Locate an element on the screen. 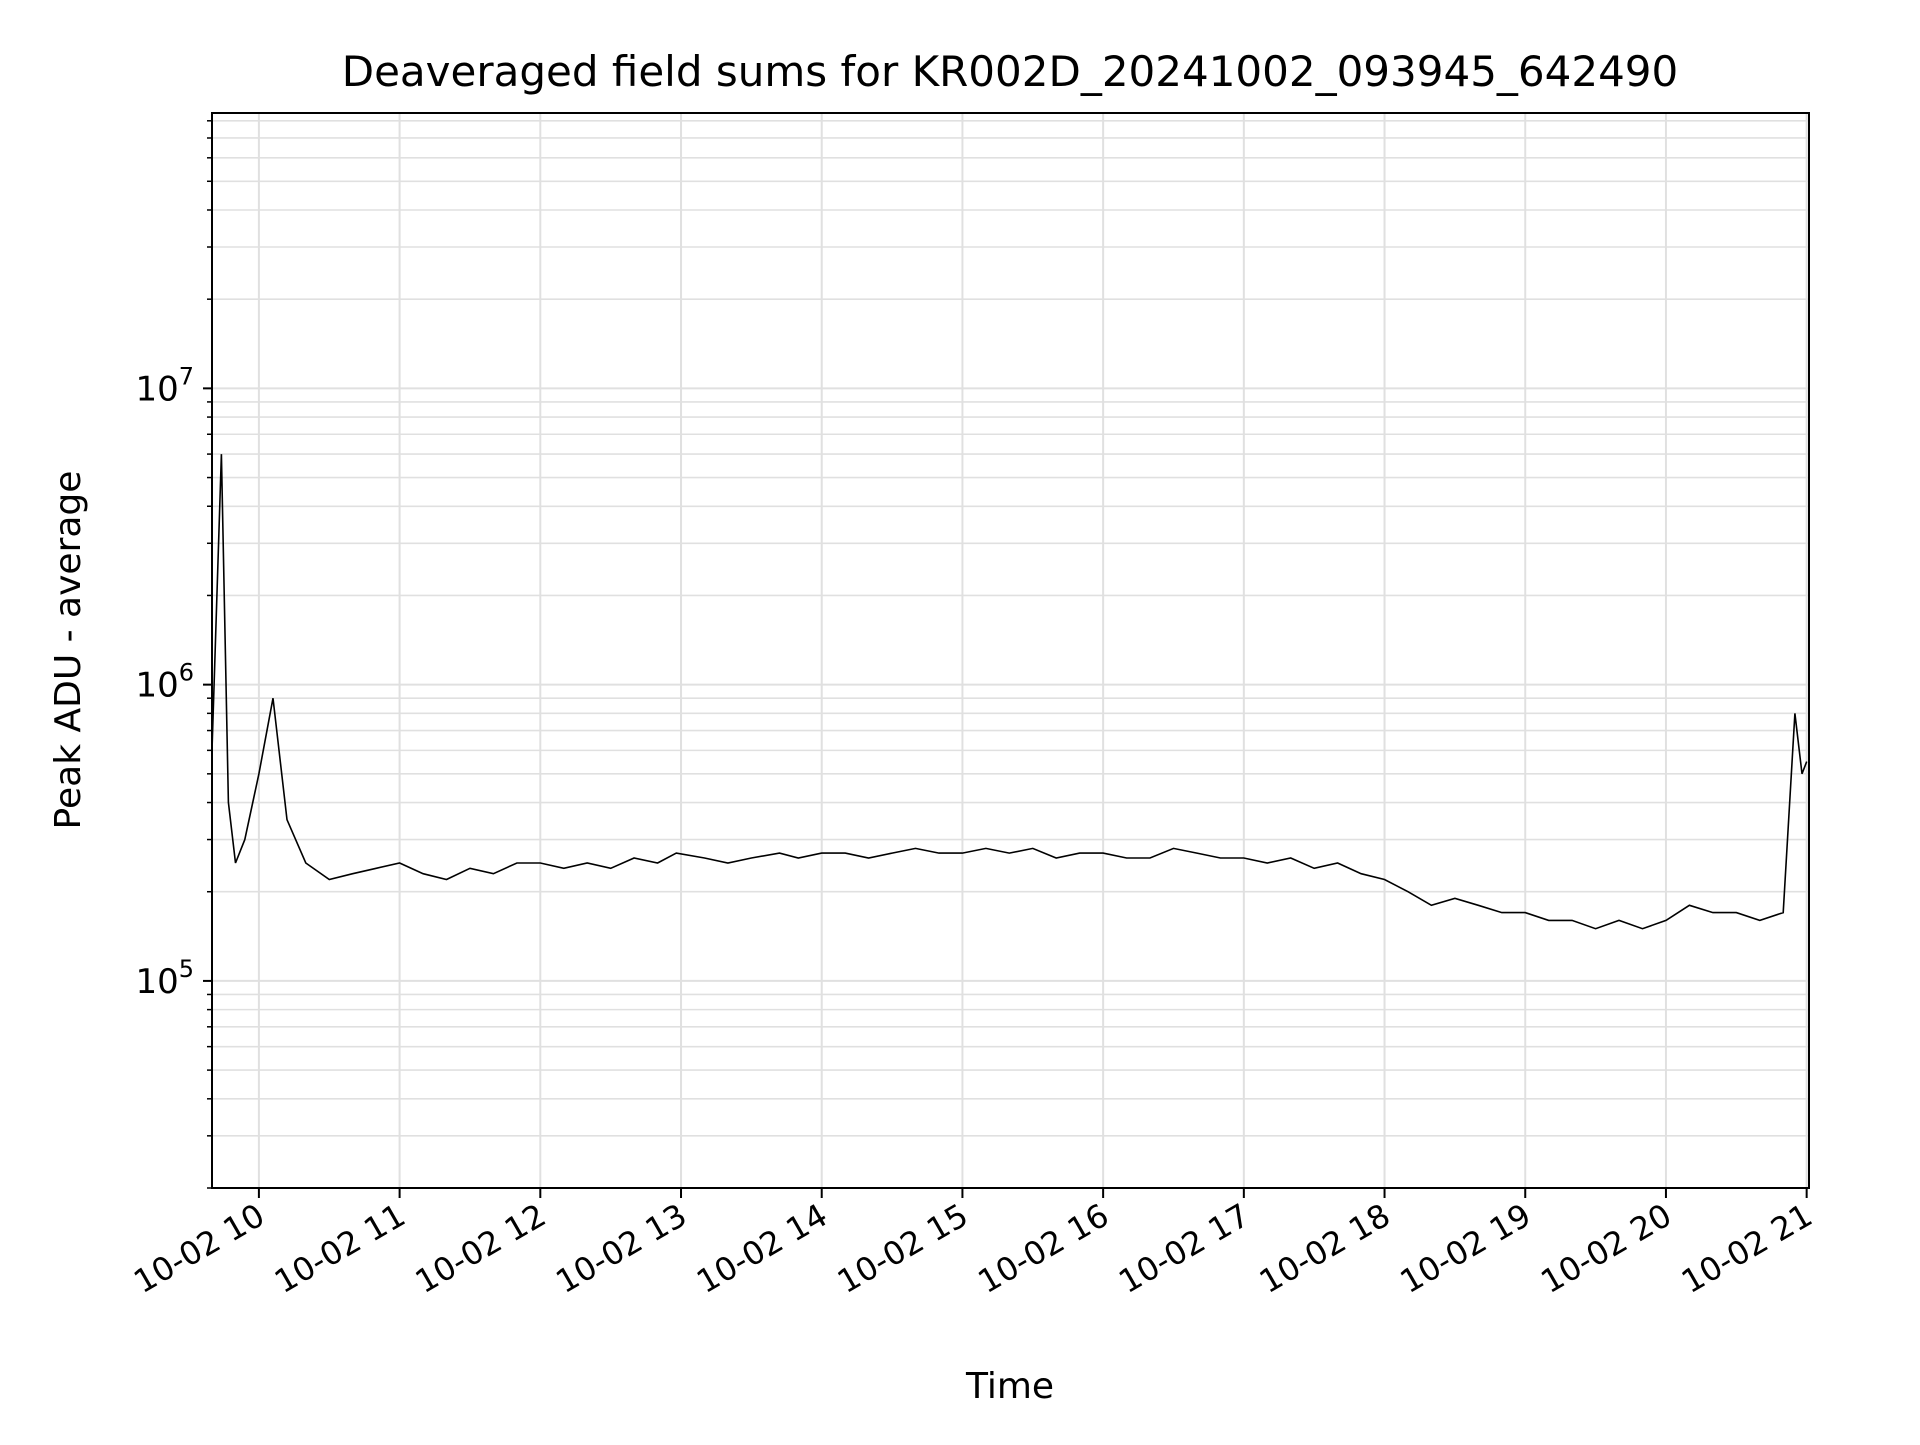 The width and height of the screenshot is (1920, 1445). y-tick-label: 10⁵ is located at coordinates (164, 978).